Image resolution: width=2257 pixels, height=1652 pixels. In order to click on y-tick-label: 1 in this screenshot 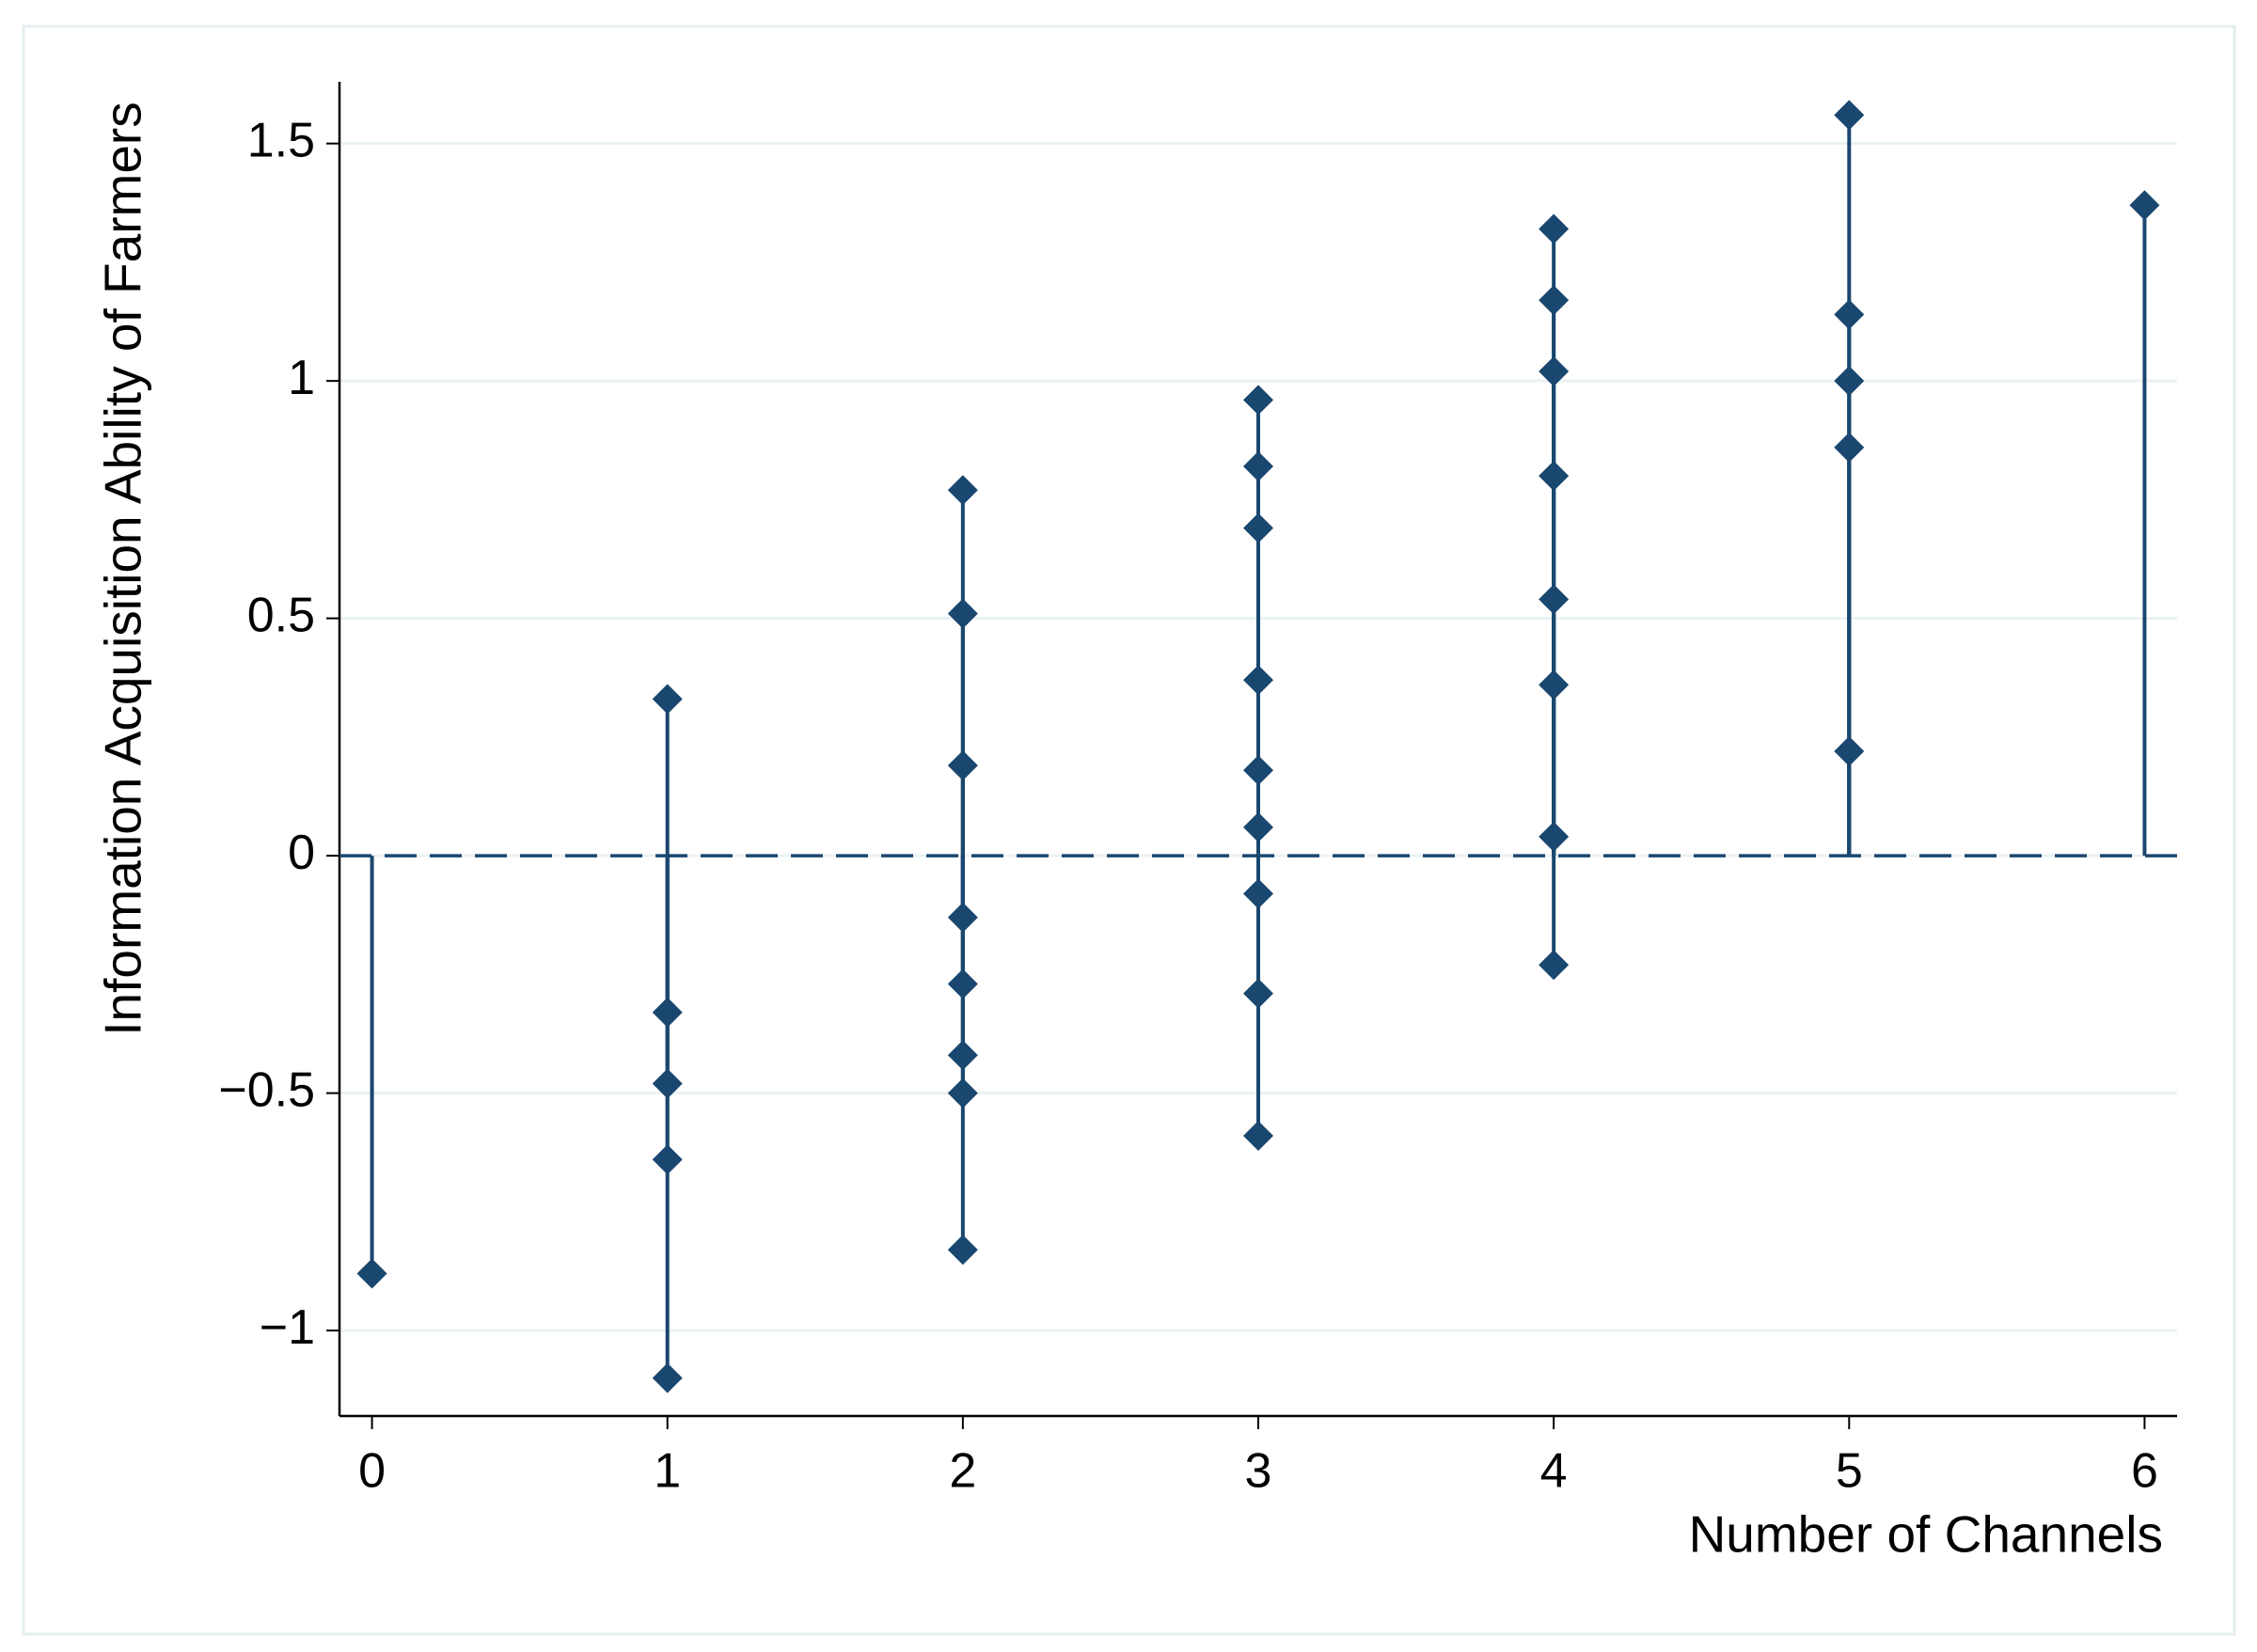, I will do `click(301, 378)`.